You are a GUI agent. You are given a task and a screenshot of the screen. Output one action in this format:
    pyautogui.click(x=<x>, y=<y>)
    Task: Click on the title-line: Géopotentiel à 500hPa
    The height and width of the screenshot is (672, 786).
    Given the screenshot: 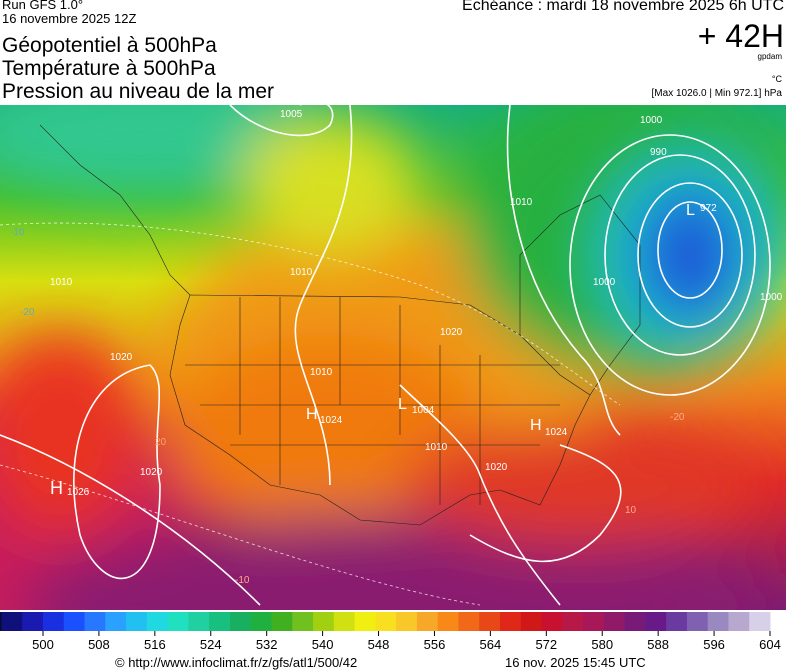 What is the action you would take?
    pyautogui.click(x=109, y=45)
    